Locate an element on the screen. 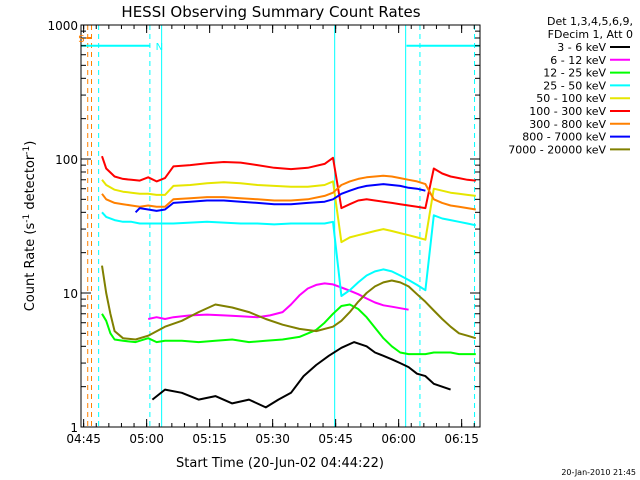  x-axis-label: Start Time (20-Jun-02 04:44:22) is located at coordinates (280, 463).